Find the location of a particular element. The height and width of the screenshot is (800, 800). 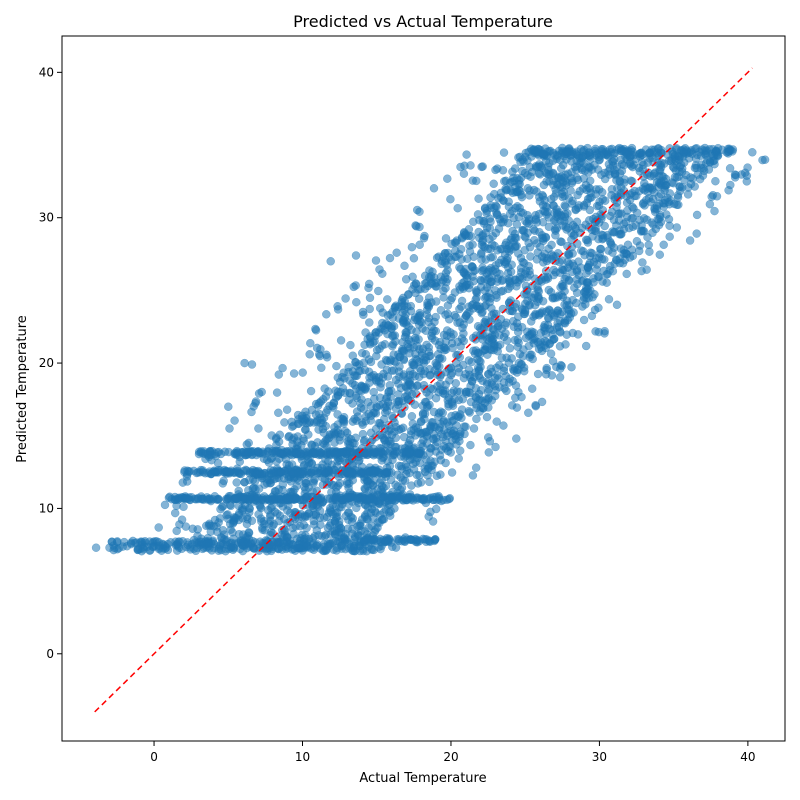

x-axis-ticks: 0 10 20 30 40 is located at coordinates (453, 752).